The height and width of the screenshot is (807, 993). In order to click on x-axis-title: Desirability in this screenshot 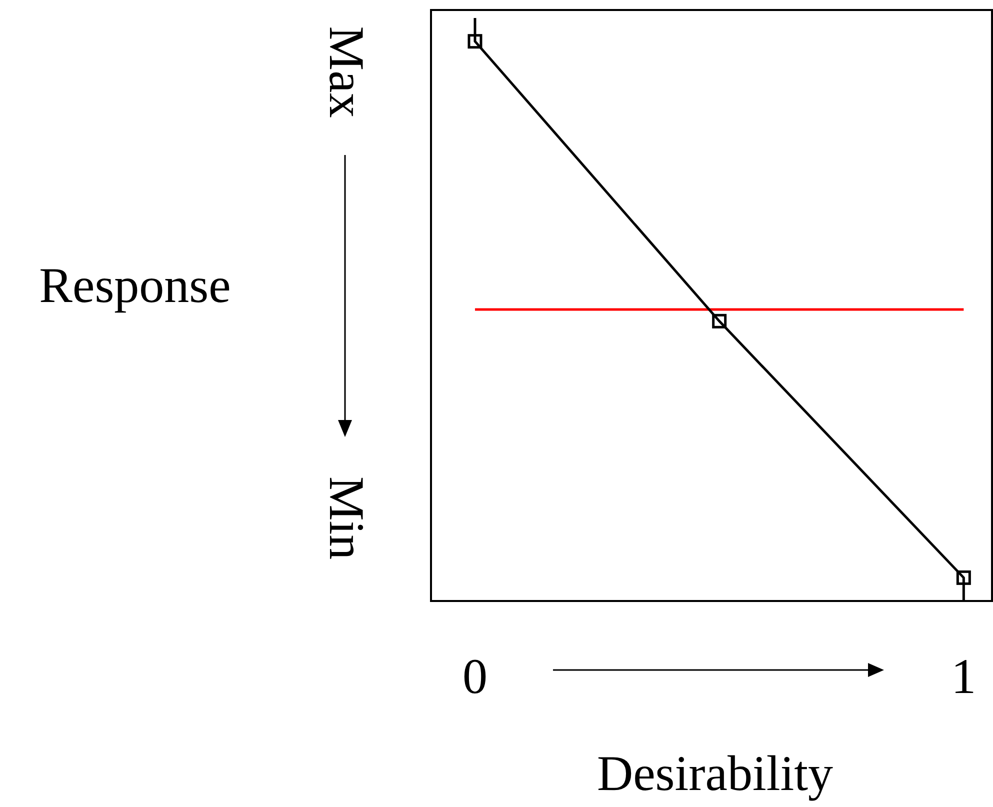, I will do `click(715, 773)`.